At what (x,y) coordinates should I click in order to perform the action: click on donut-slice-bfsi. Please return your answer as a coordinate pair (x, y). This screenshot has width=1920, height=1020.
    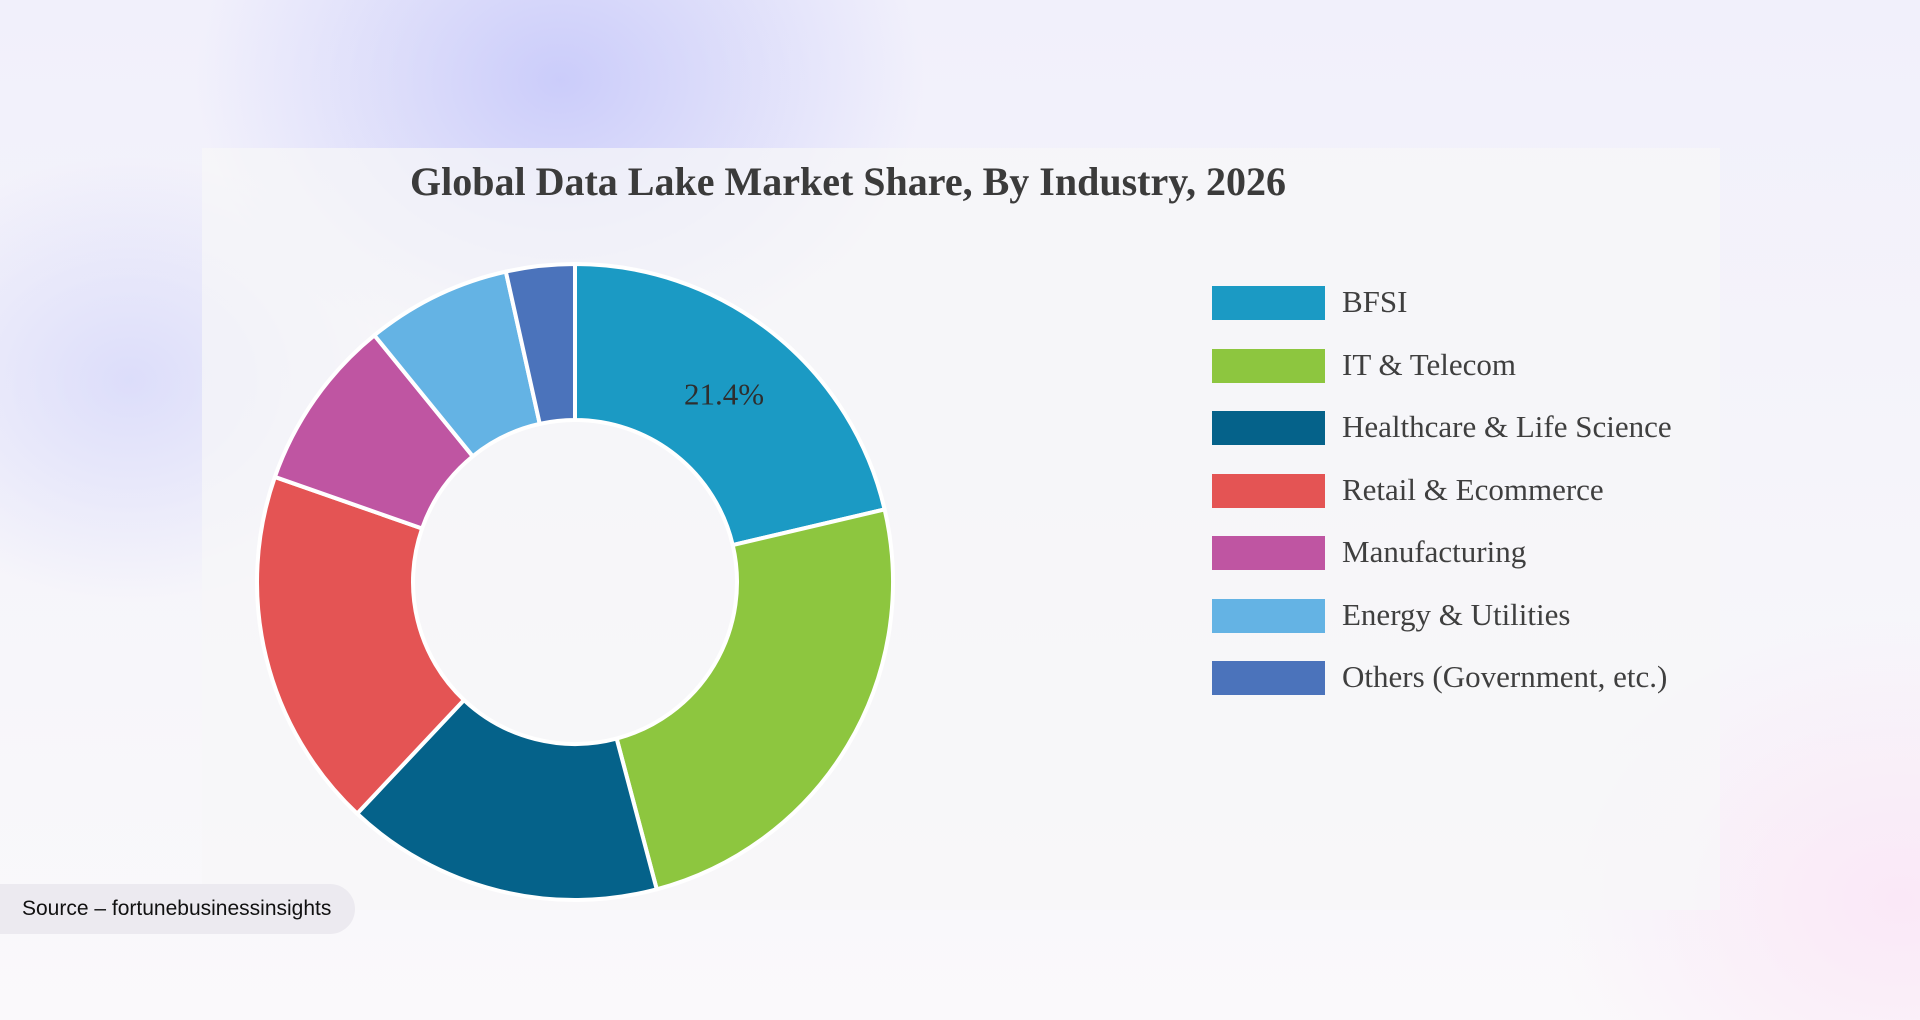
    Looking at the image, I should click on (730, 405).